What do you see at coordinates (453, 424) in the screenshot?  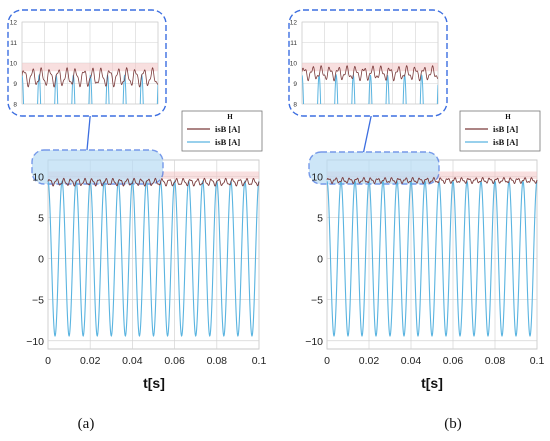 I see `panel-caption: (b)` at bounding box center [453, 424].